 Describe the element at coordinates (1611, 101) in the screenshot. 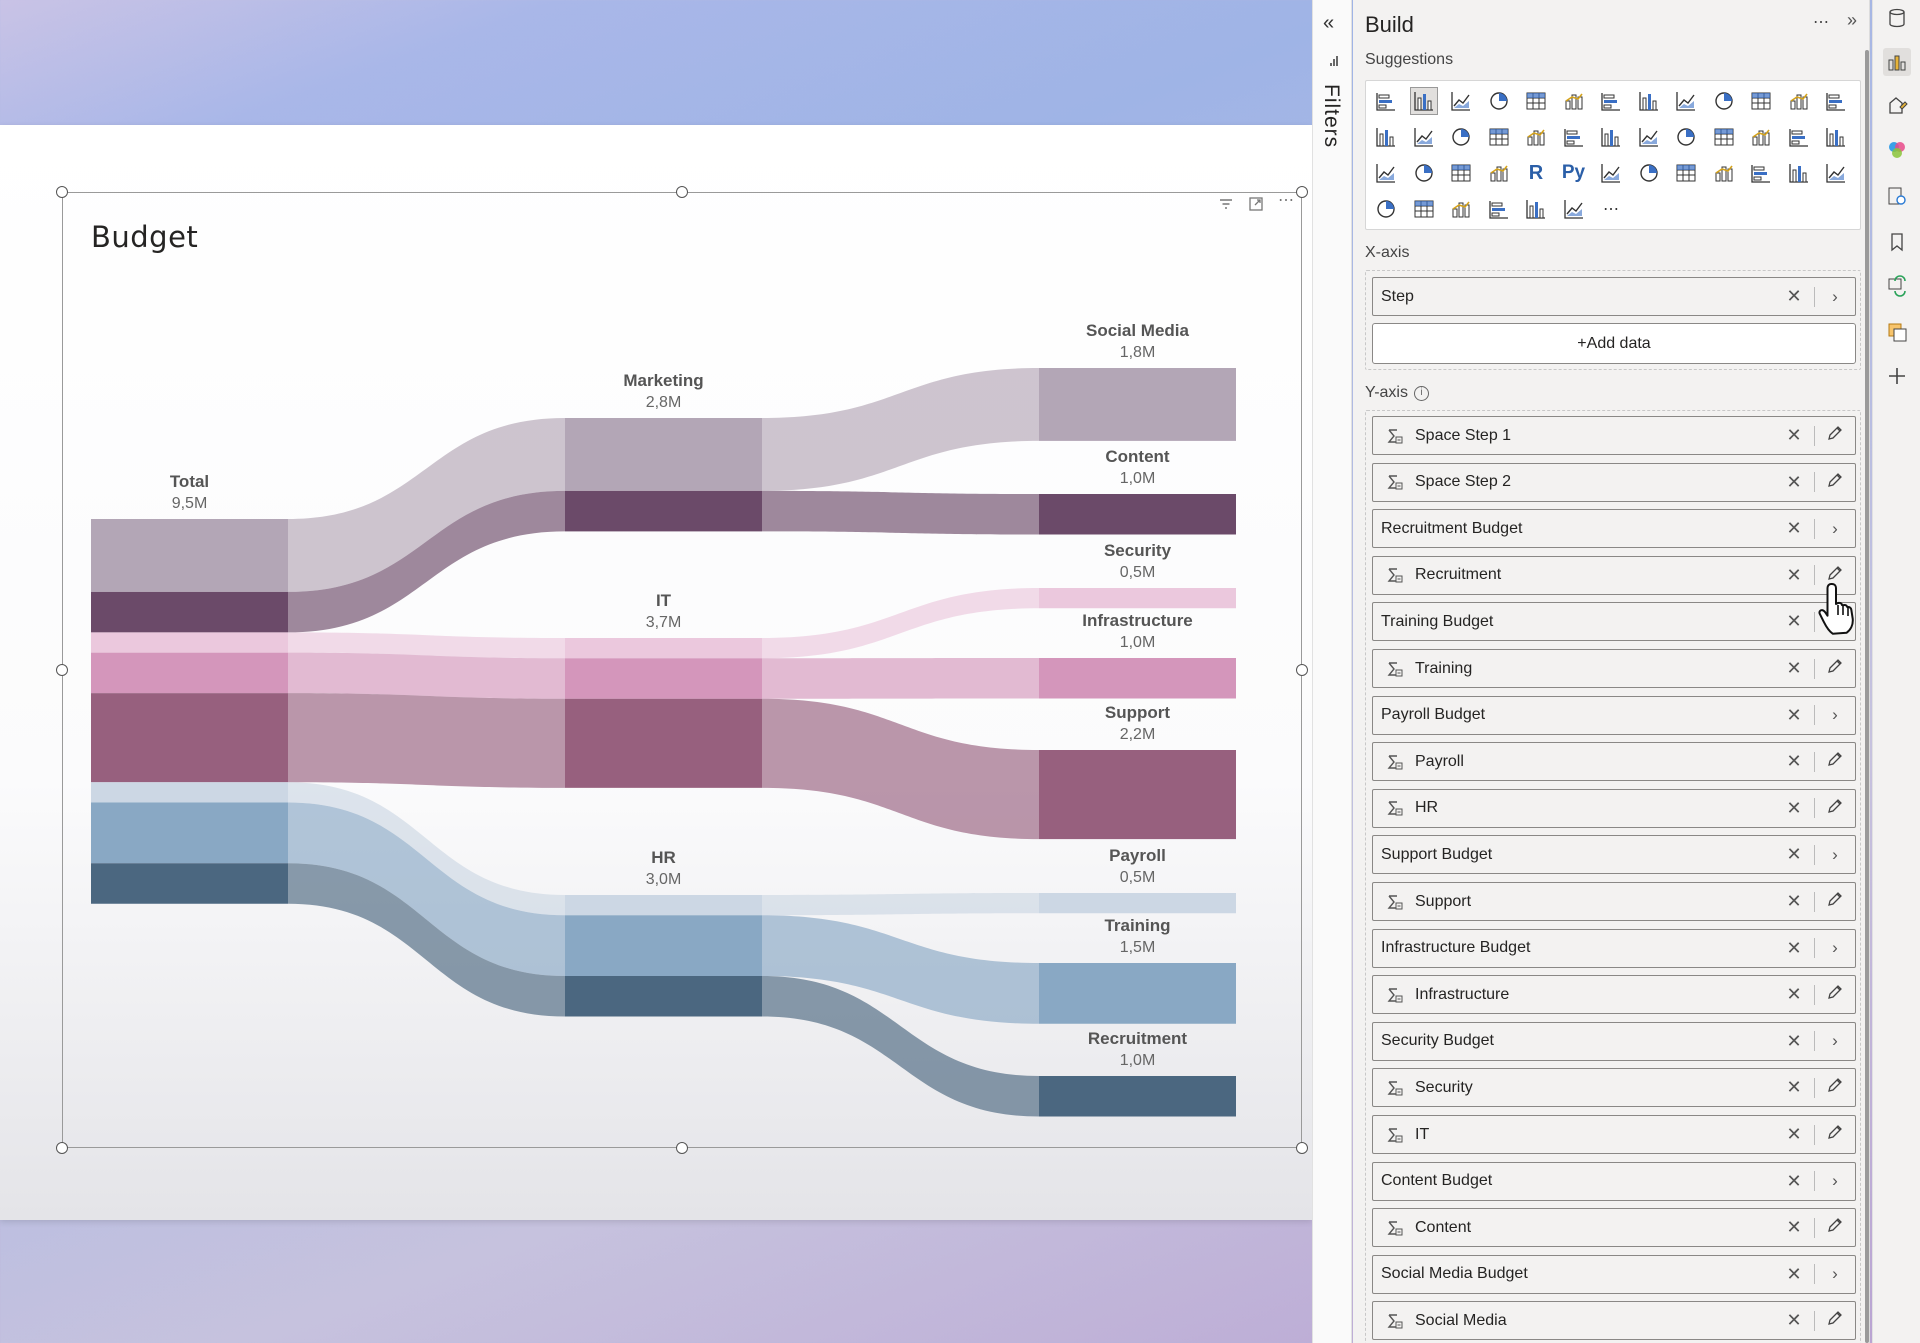

I see `line-chart-icon` at that location.